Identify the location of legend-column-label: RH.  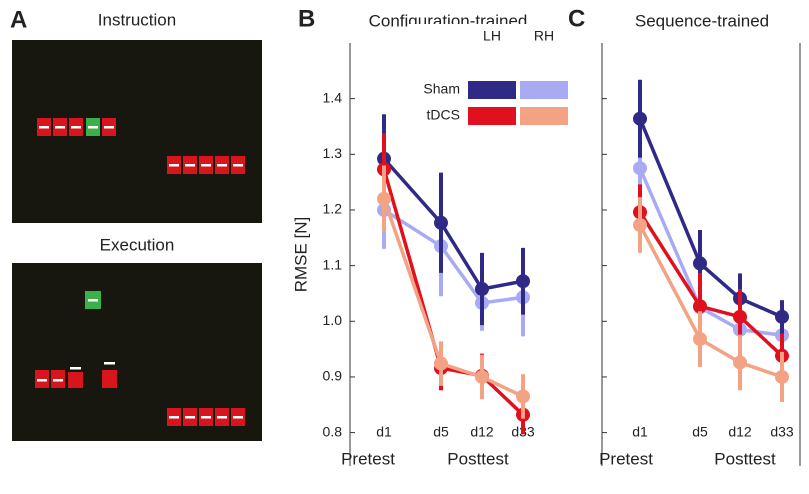
(544, 36).